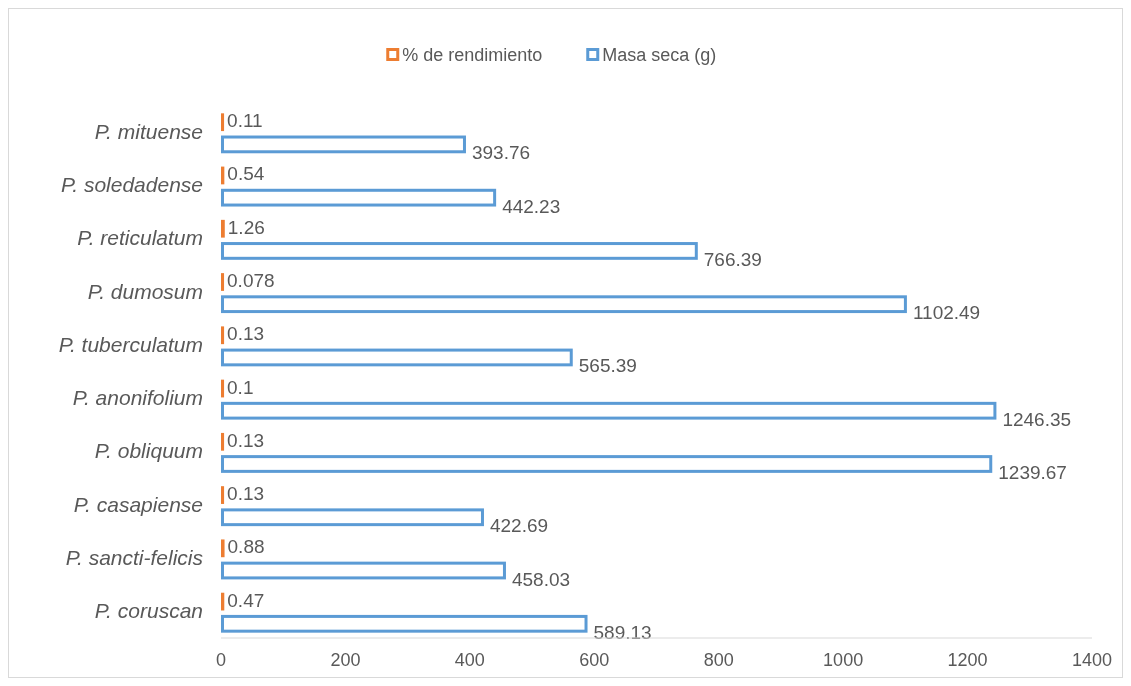 The height and width of the screenshot is (686, 1131). I want to click on x-tick-label: 200, so click(345, 660).